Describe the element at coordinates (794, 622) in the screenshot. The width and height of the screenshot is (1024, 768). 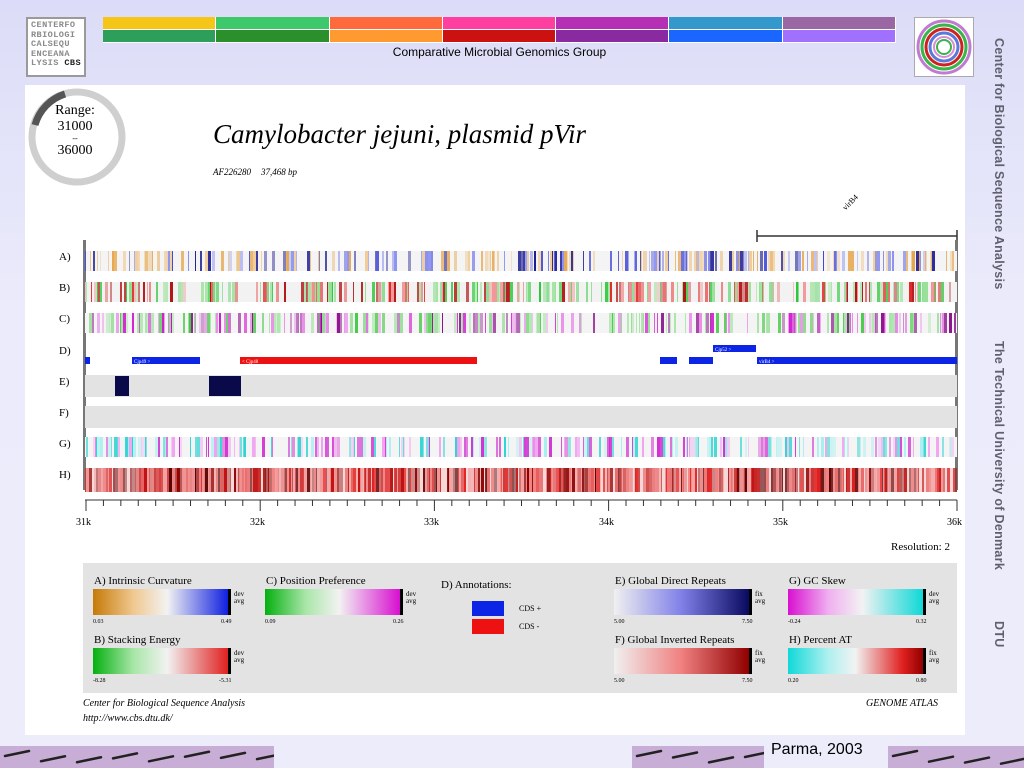
I see `legend-g-min: -0.24` at that location.